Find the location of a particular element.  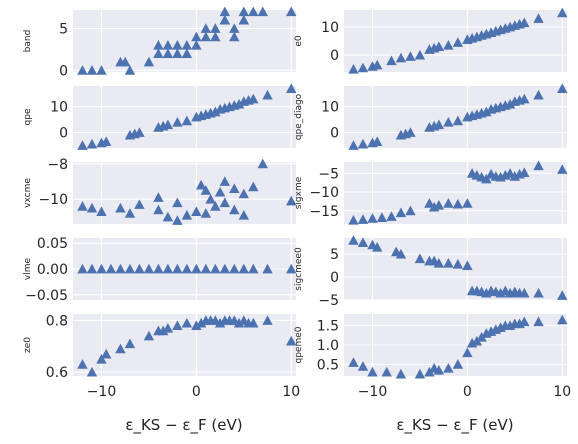

subplot-sigcmee0: −5 0 5 sigcmee0 is located at coordinates (431, 272).